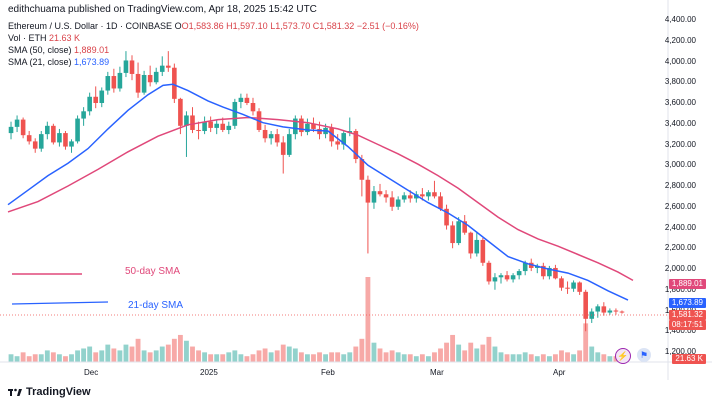  I want to click on price-axis-label: 4,200.00, so click(680, 40).